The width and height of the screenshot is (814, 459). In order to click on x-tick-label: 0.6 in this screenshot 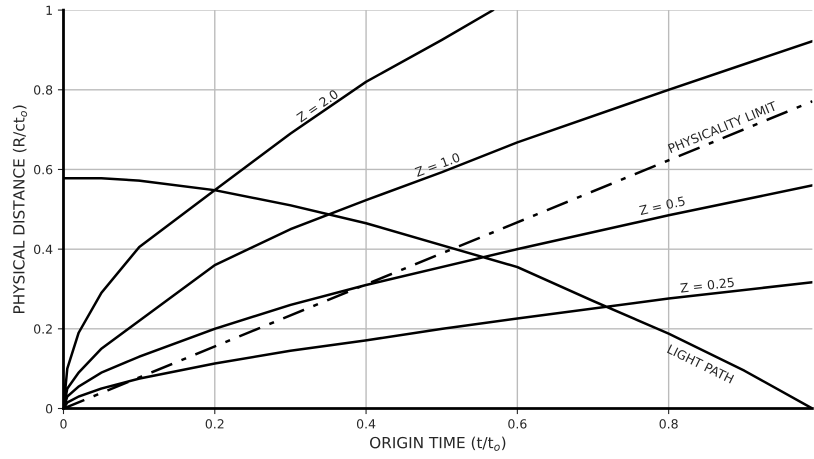, I will do `click(517, 424)`.